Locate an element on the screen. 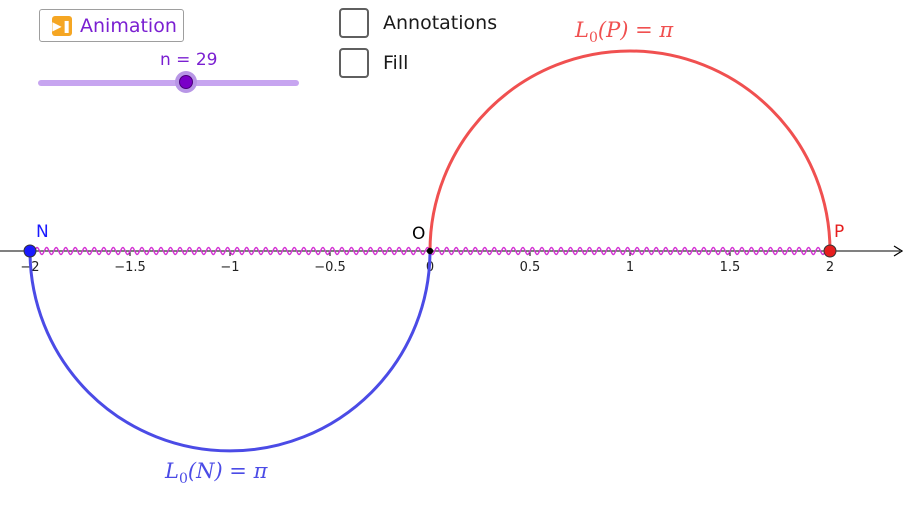  point-label-p: P is located at coordinates (839, 232).